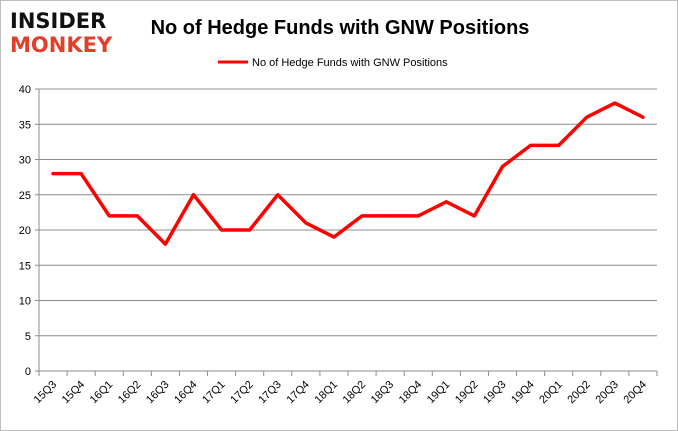 The height and width of the screenshot is (431, 678). I want to click on logo: INSIDER MONKEY, so click(61, 33).